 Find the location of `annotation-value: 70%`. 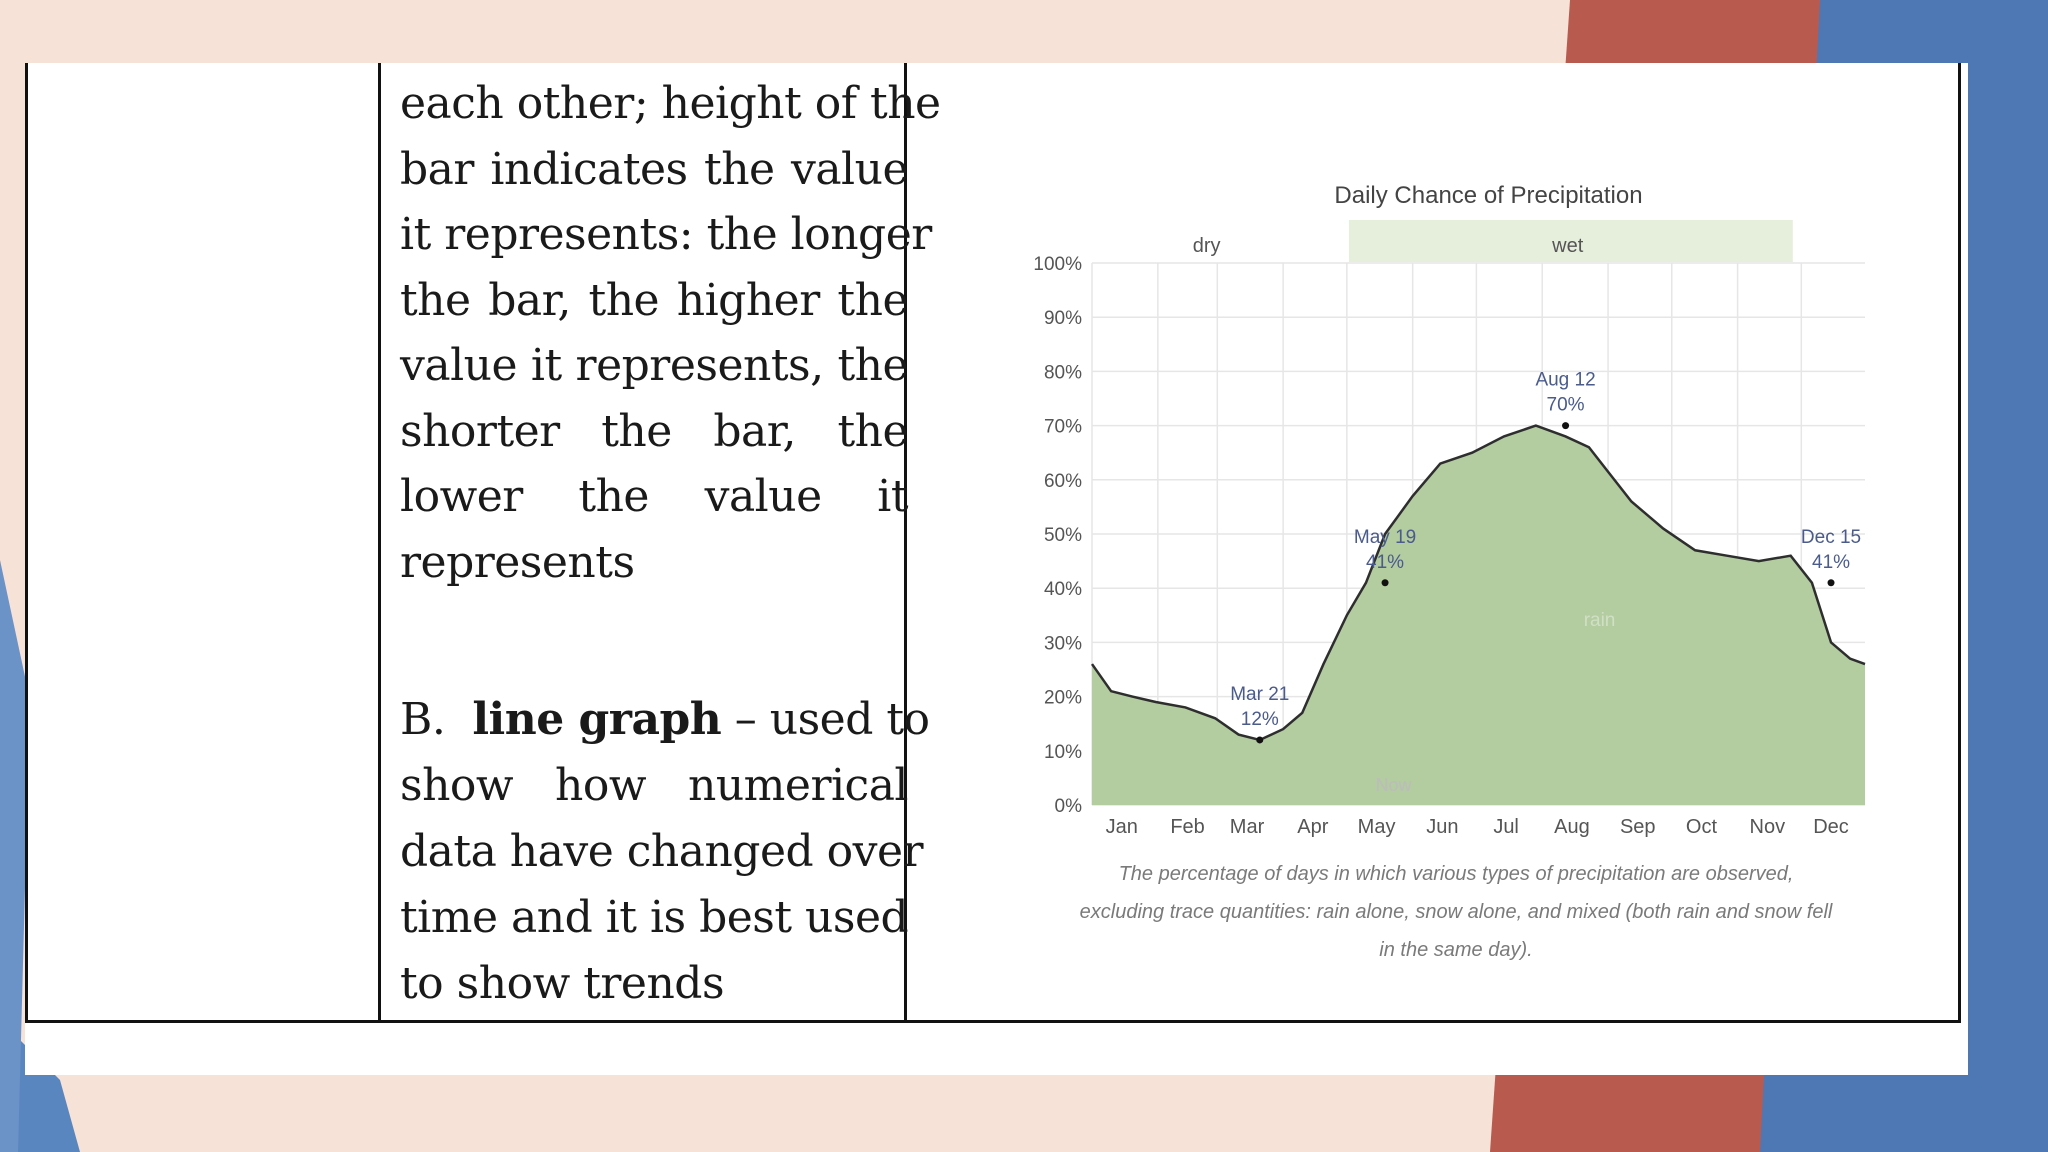

annotation-value: 70% is located at coordinates (1566, 405).